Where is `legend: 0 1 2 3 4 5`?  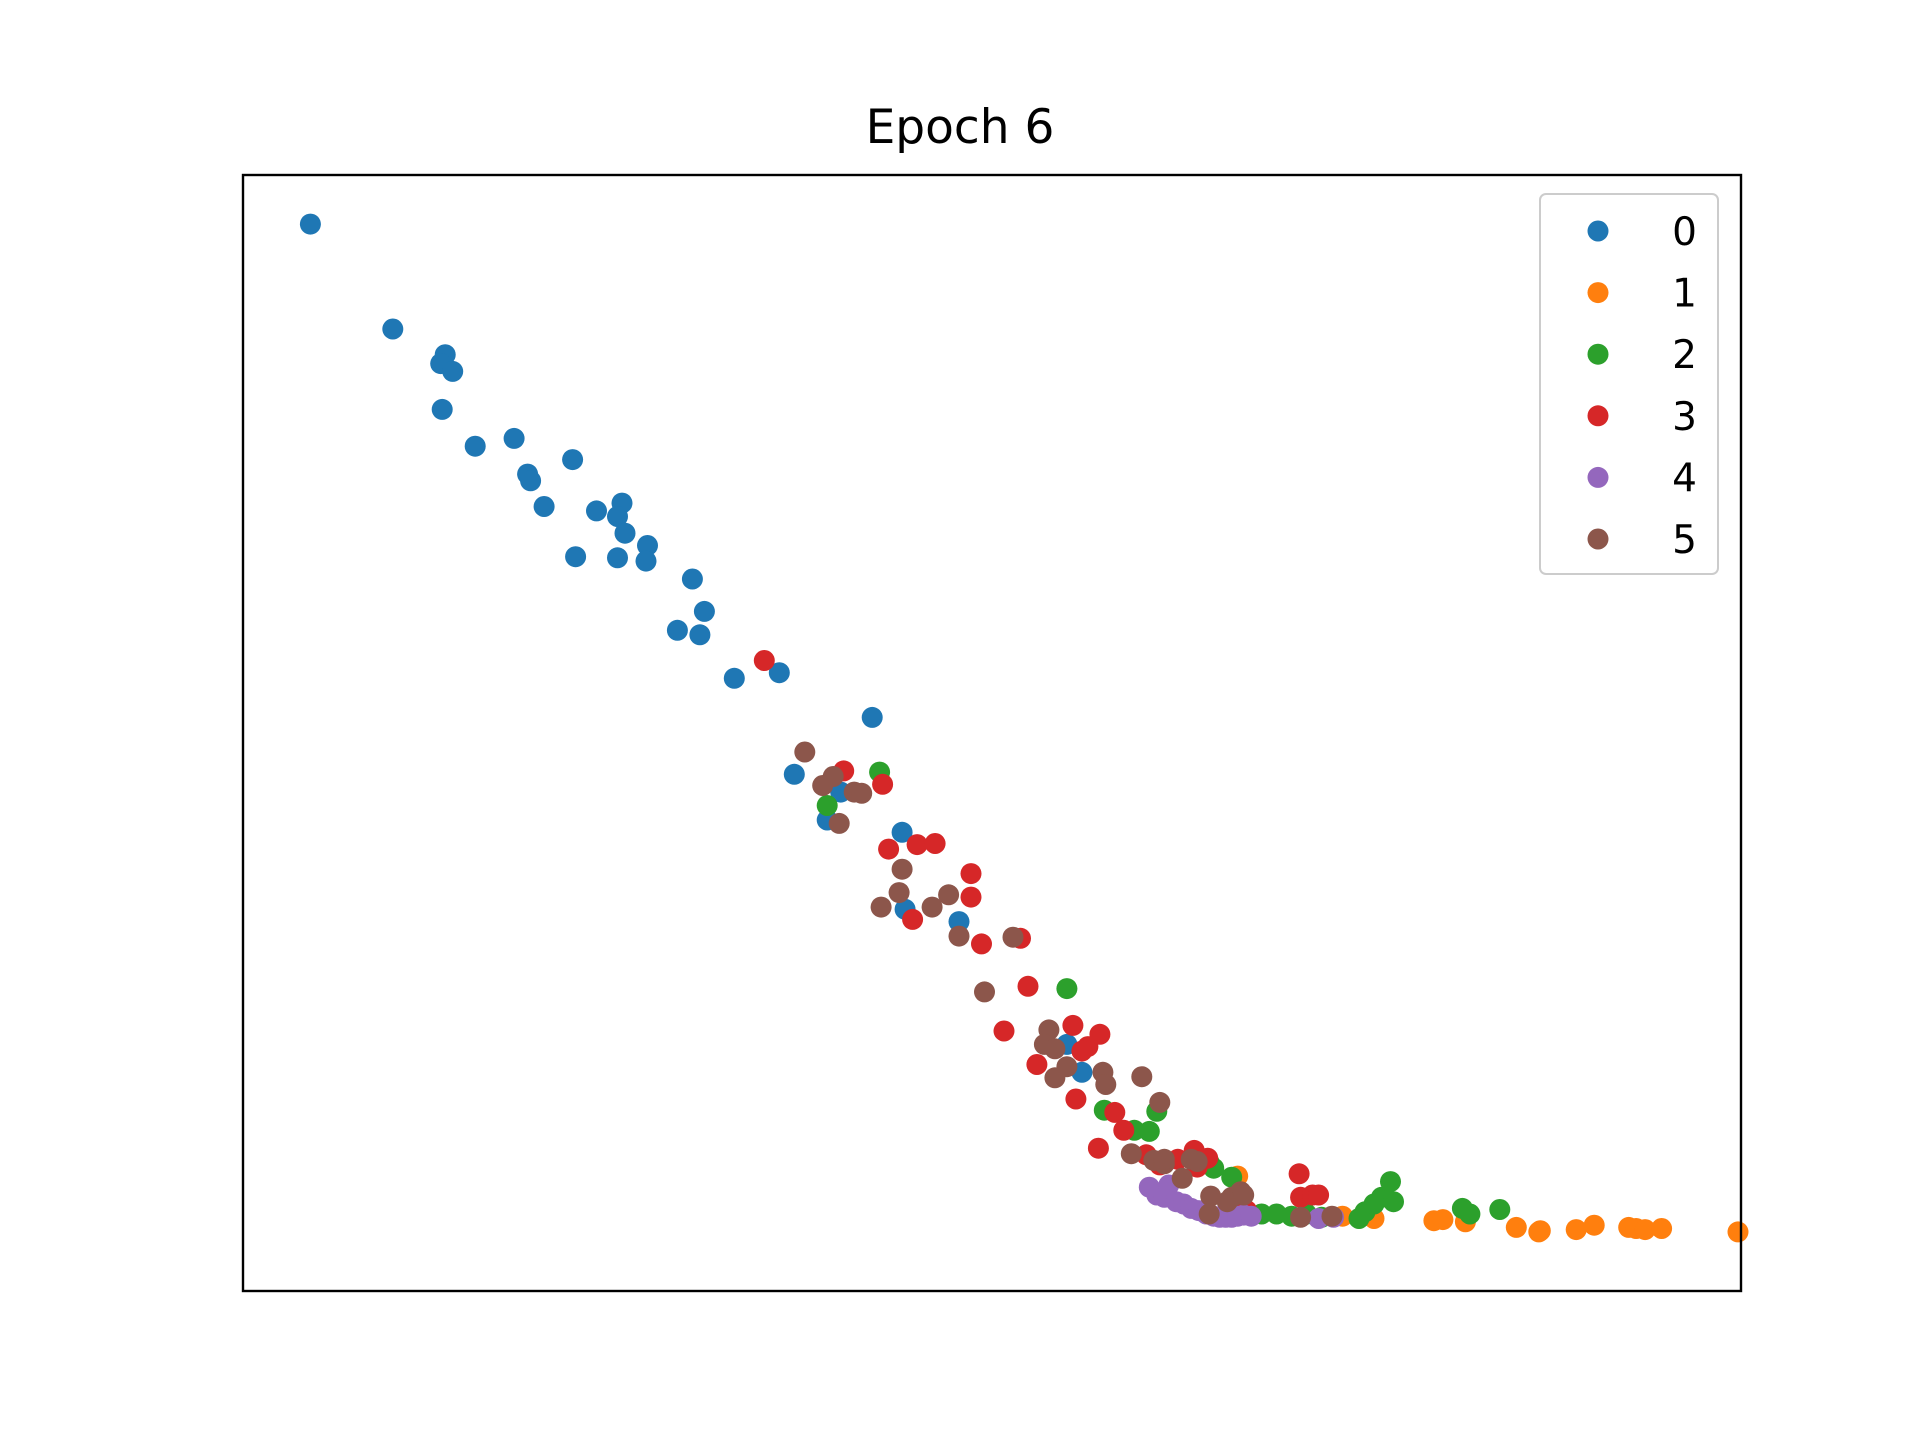 legend: 0 1 2 3 4 5 is located at coordinates (1629, 384).